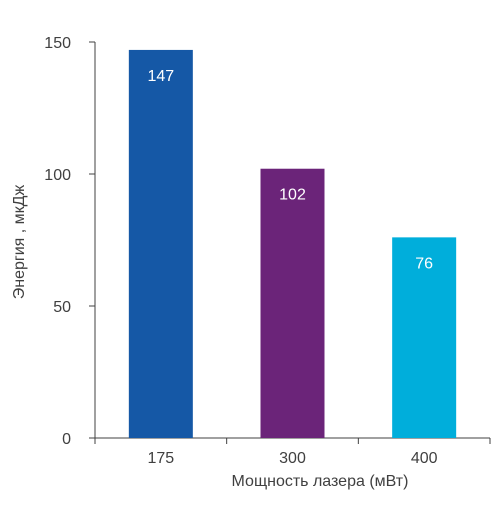 The image size is (502, 507). Describe the element at coordinates (66, 439) in the screenshot. I see `y-tick-label: 0` at that location.